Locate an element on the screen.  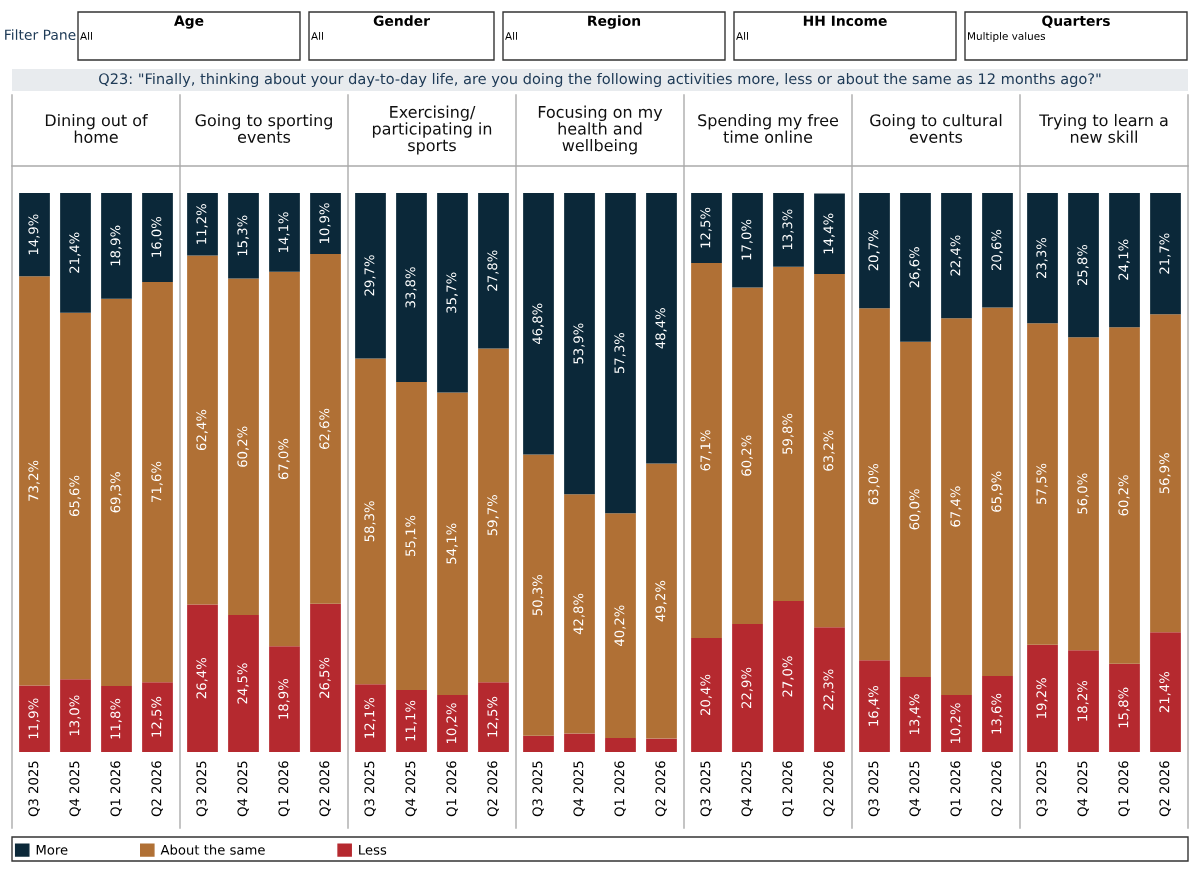
data-label: 60,0% is located at coordinates (915, 509).